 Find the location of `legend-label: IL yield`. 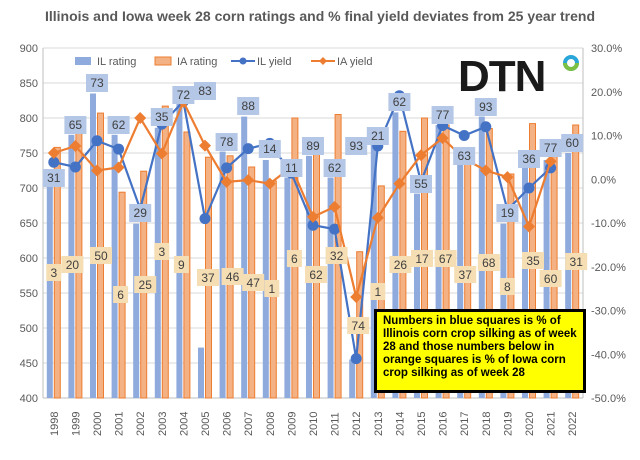

legend-label: IL yield is located at coordinates (274, 62).